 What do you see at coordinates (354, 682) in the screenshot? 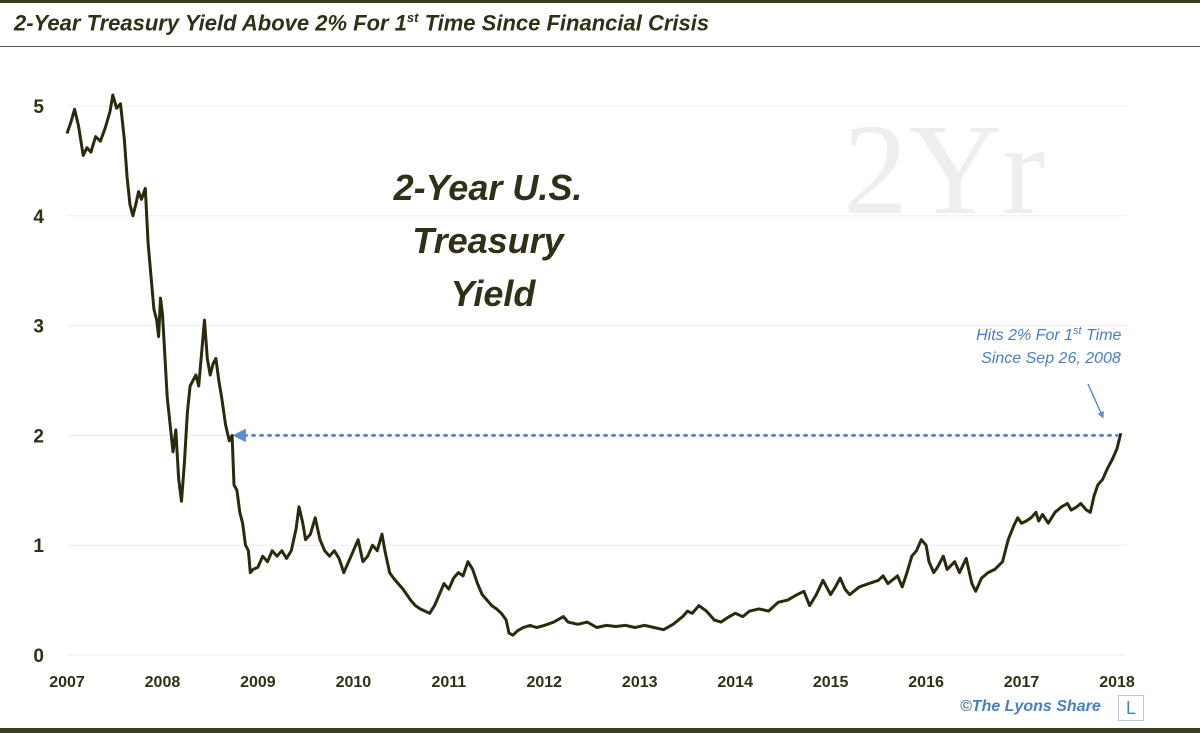
I see `x-tick-label: 2010` at bounding box center [354, 682].